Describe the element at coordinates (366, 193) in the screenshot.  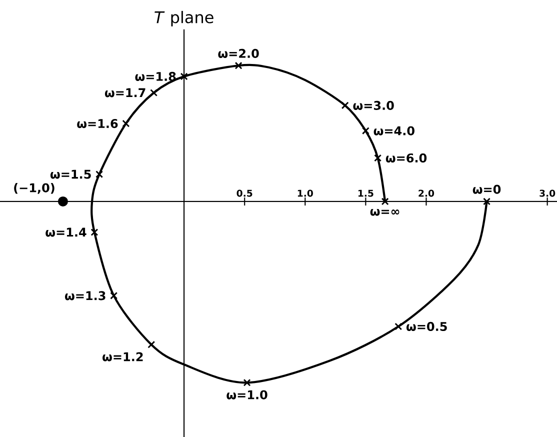
I see `x-tick-label: 1.5` at that location.